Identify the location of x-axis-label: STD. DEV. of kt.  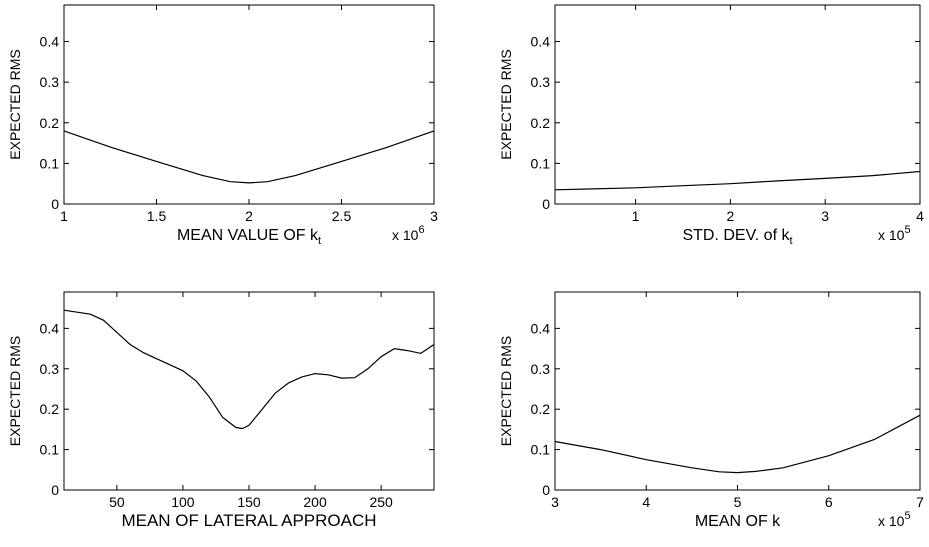
(737, 237).